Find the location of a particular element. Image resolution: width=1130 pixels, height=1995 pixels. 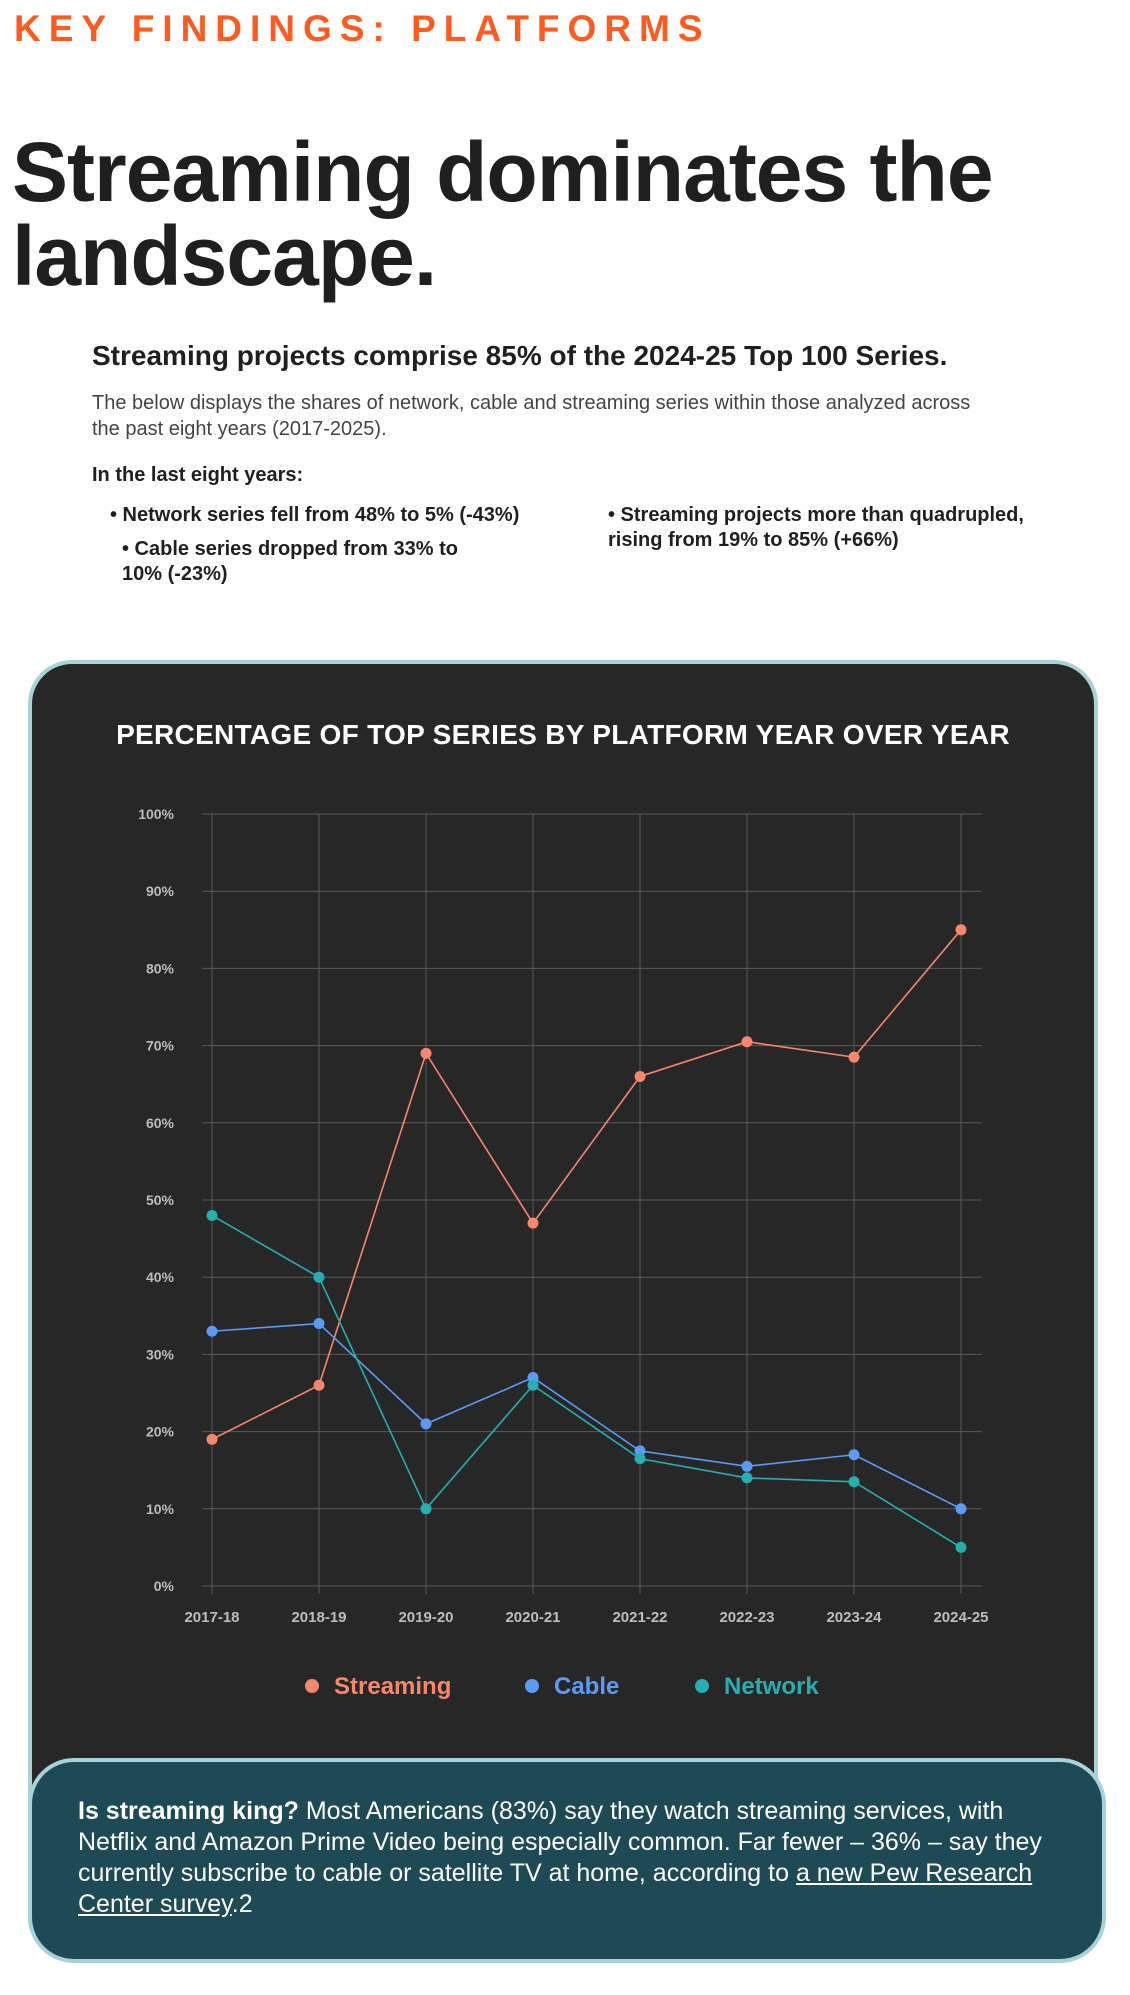

callout-lead: Is streaming king? is located at coordinates (188, 1811).